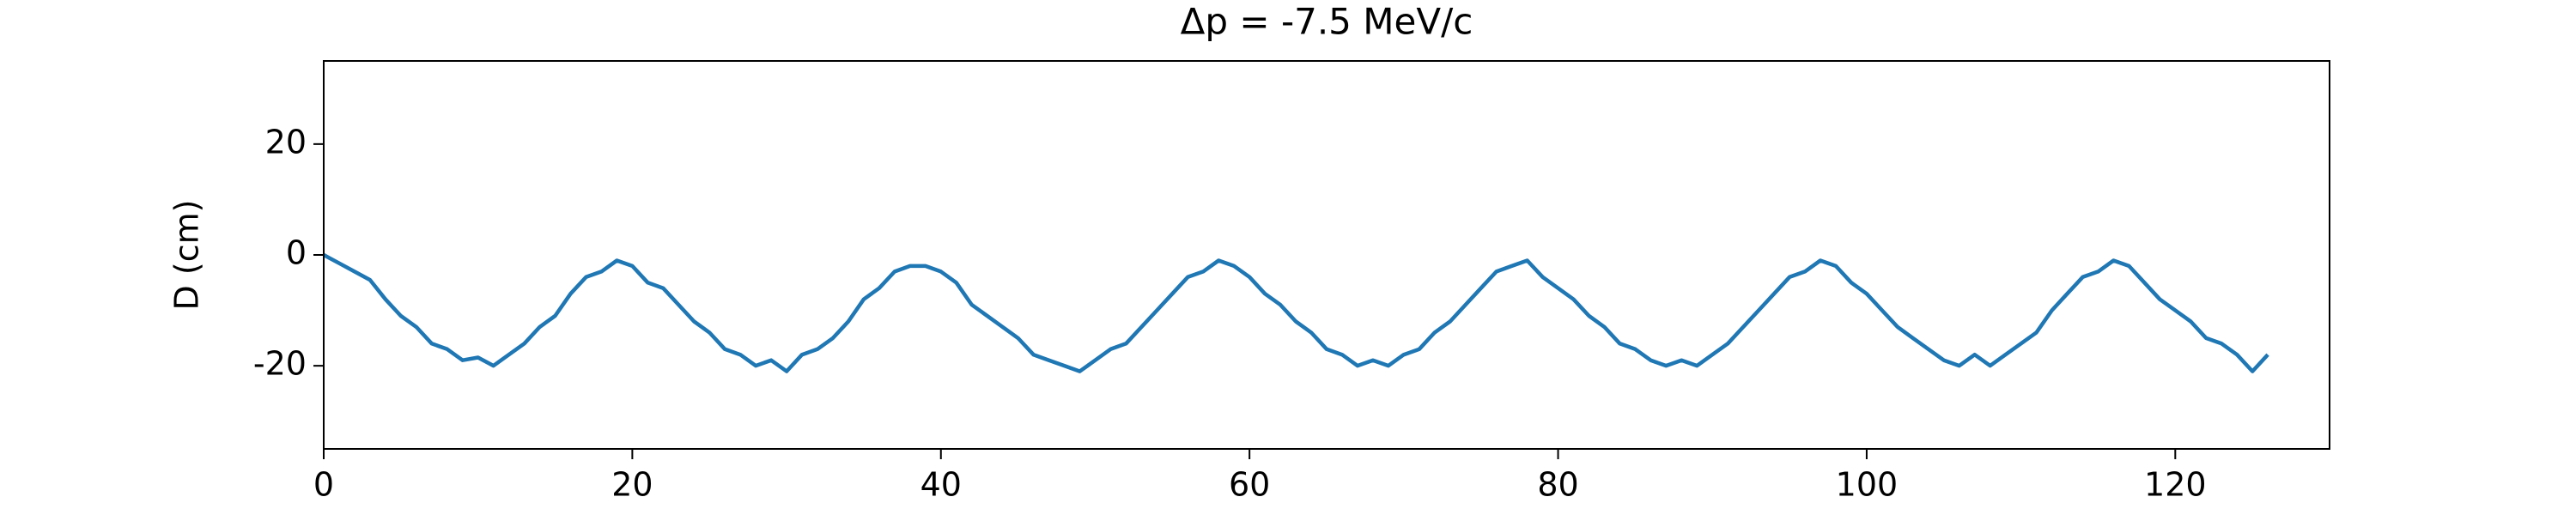 The image size is (2576, 515). What do you see at coordinates (1557, 485) in the screenshot?
I see `x-tick-label: 80` at bounding box center [1557, 485].